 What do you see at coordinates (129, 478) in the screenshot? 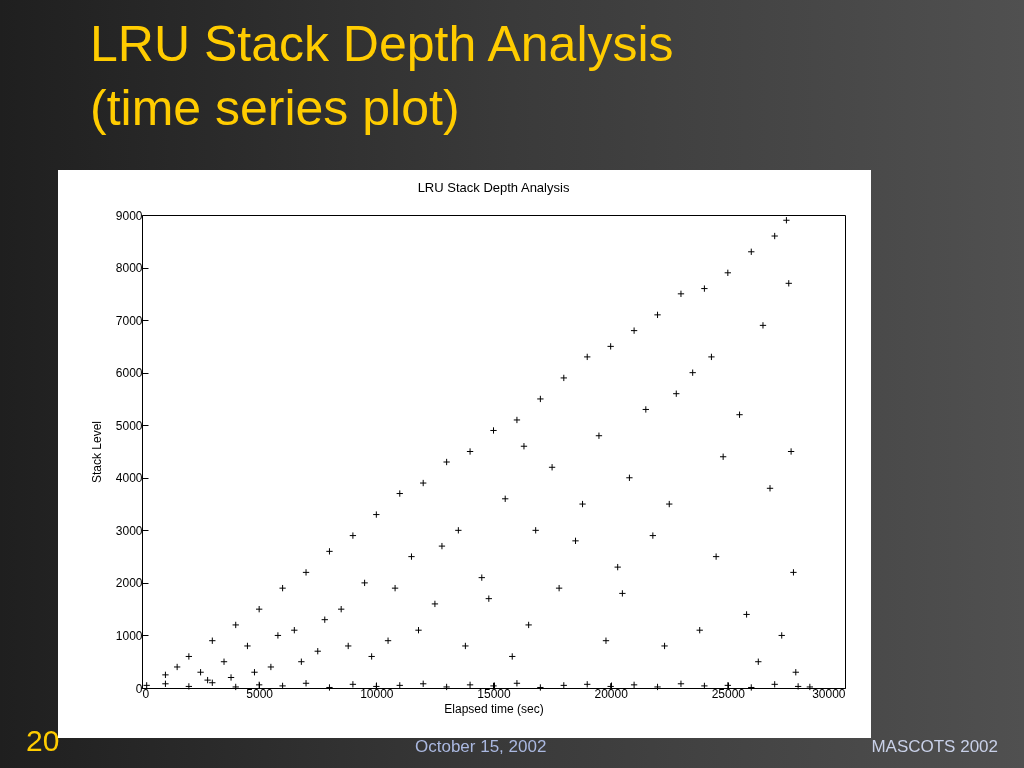
I see `y-tick-label: 4000` at bounding box center [129, 478].